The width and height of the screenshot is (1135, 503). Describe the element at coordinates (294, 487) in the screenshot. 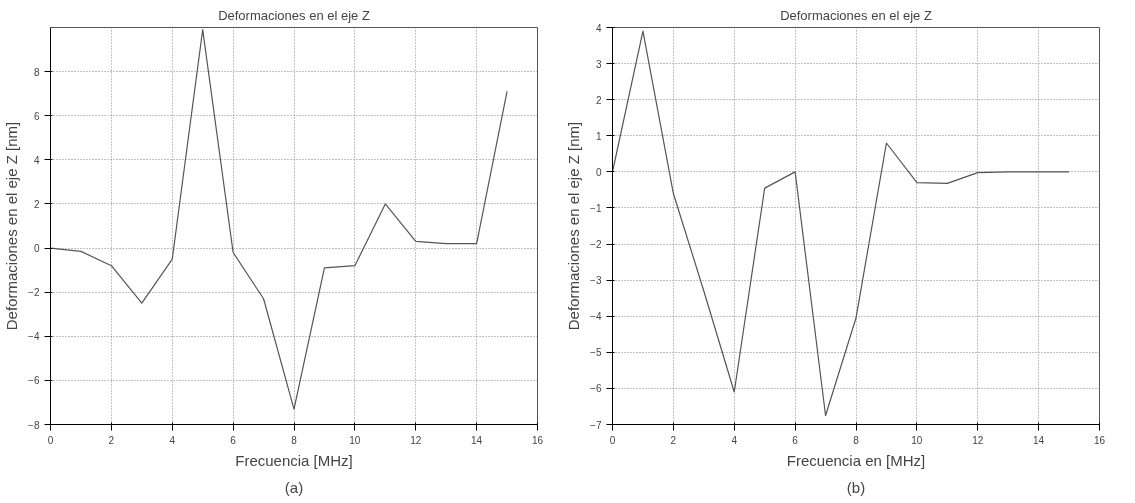

I see `text: (a)` at that location.